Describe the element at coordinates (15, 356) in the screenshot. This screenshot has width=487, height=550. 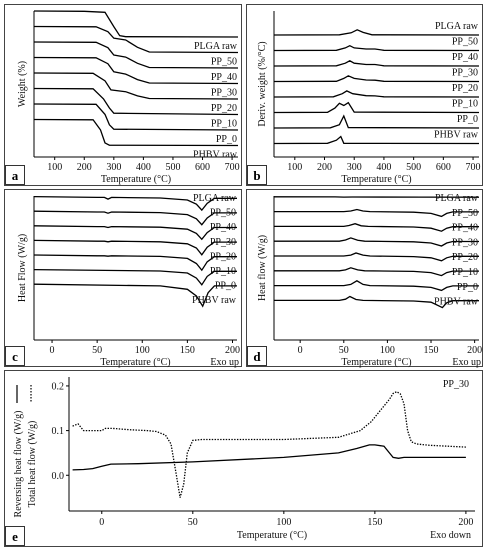
I see `panel-label-c: c` at that location.